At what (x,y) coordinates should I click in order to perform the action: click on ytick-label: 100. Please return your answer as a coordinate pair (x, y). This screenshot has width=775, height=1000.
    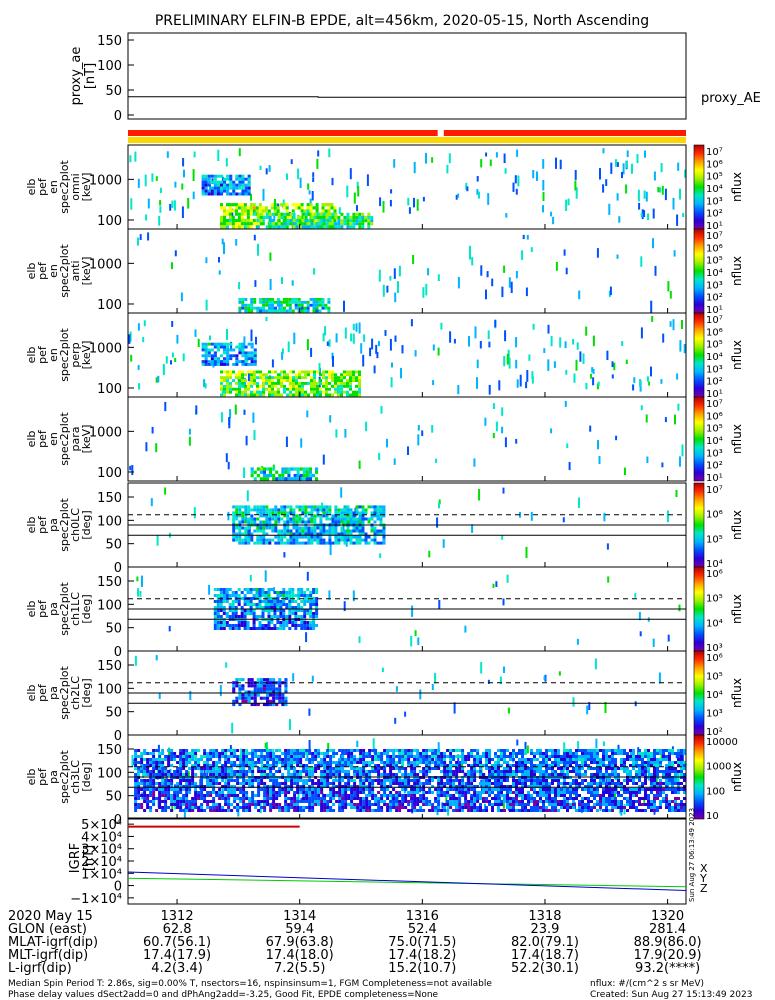
    Looking at the image, I should click on (109, 305).